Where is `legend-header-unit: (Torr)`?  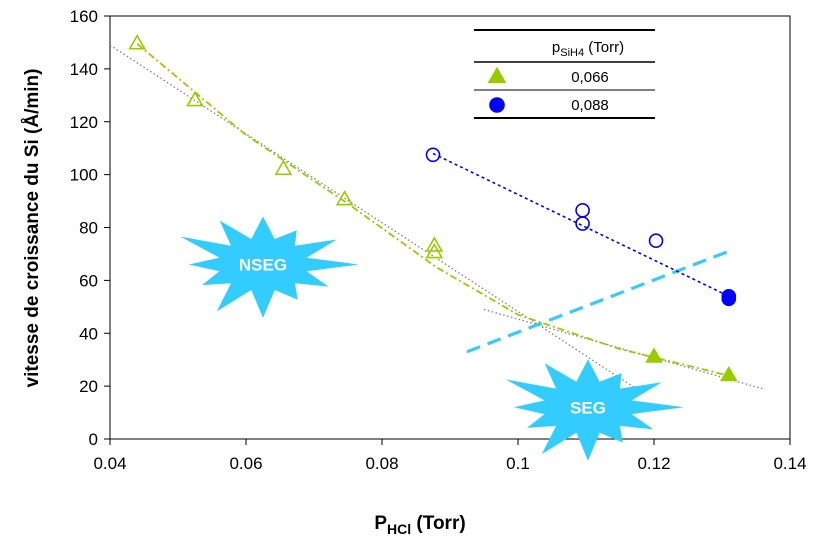 legend-header-unit: (Torr) is located at coordinates (604, 47).